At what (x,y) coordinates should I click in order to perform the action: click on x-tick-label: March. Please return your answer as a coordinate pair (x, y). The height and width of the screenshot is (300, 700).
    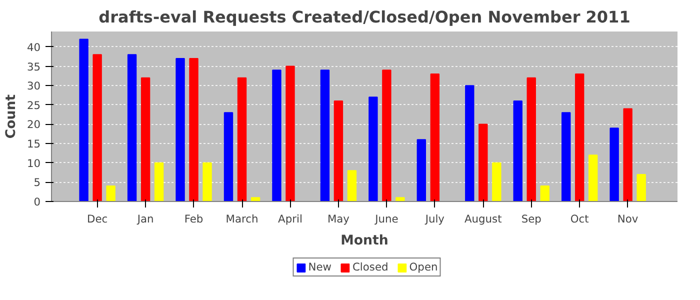
    Looking at the image, I should click on (242, 219).